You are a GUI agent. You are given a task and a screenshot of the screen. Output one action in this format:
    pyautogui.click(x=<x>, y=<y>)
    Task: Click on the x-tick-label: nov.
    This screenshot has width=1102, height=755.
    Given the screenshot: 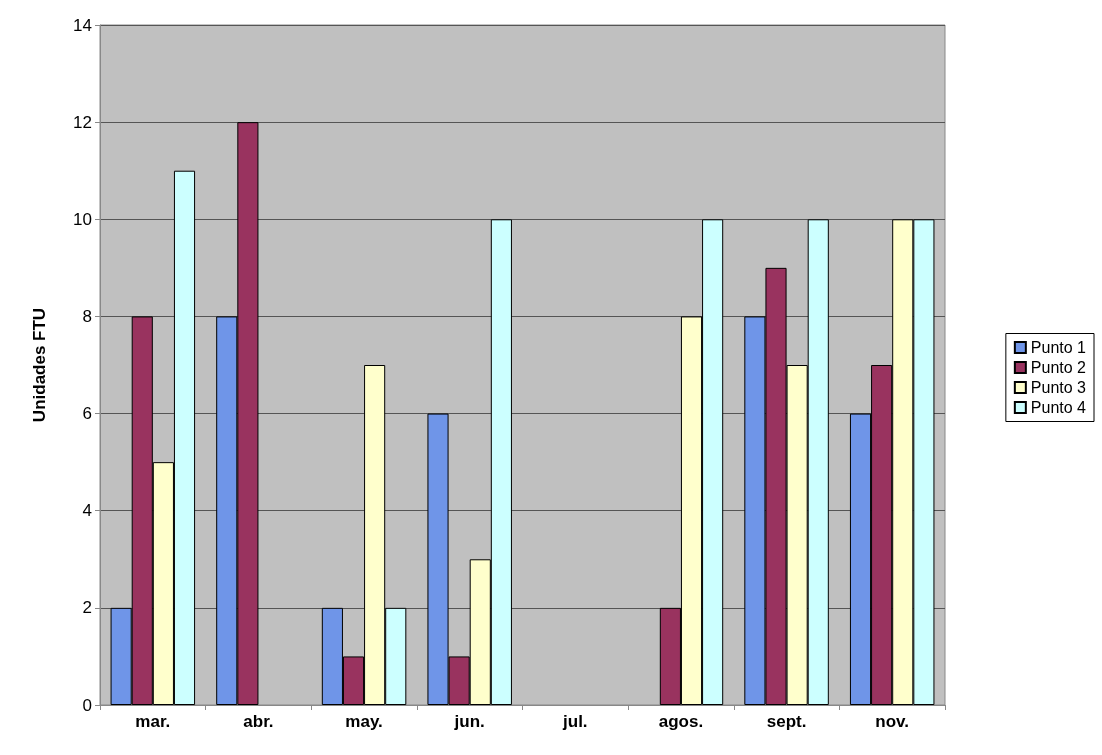 What is the action you would take?
    pyautogui.click(x=892, y=721)
    